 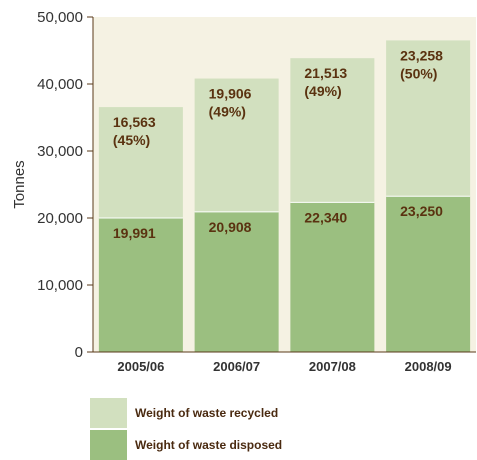 I want to click on y-tick-label: 0, so click(x=79, y=352).